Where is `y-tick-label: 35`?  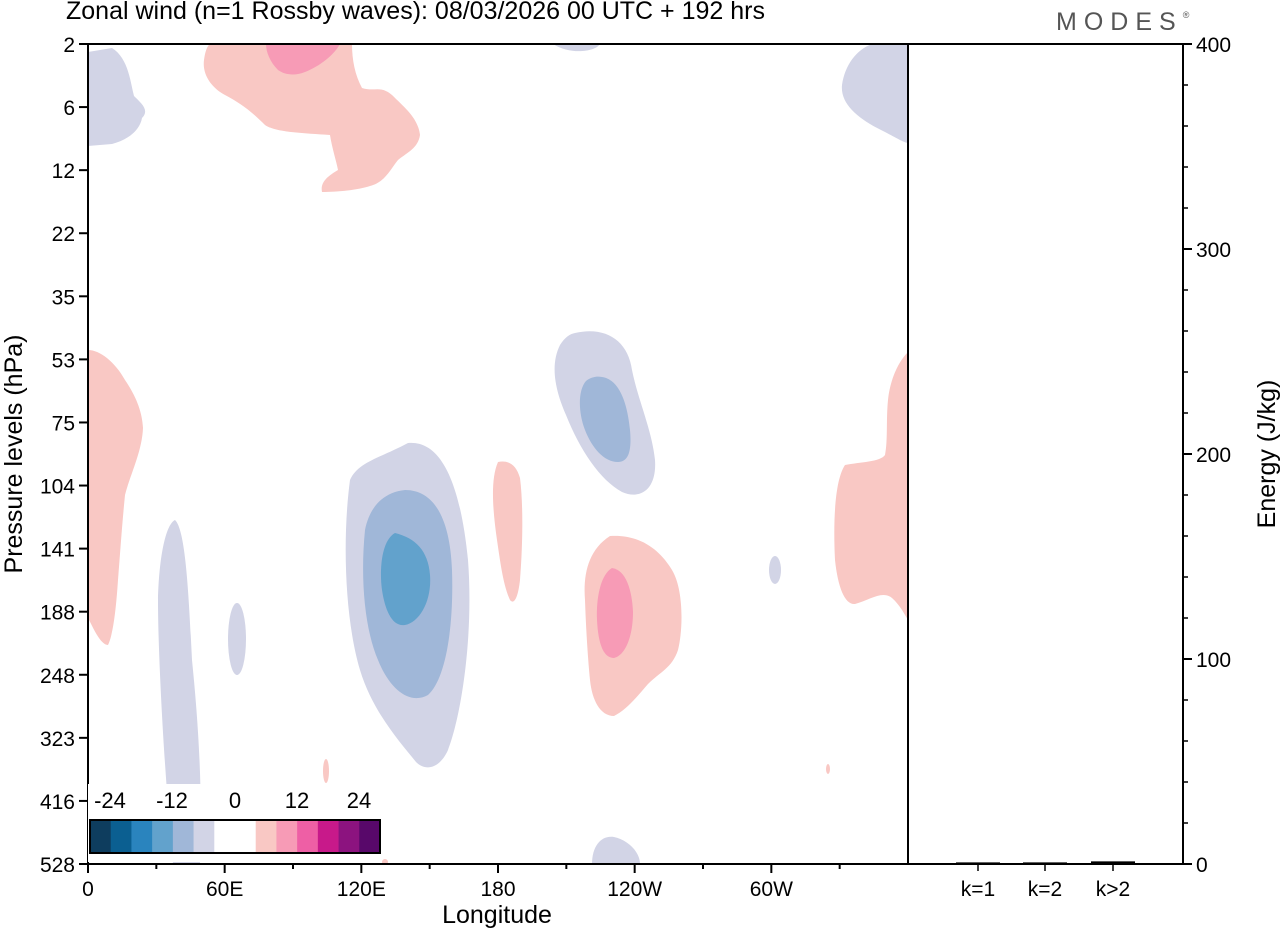
y-tick-label: 35 is located at coordinates (63, 297).